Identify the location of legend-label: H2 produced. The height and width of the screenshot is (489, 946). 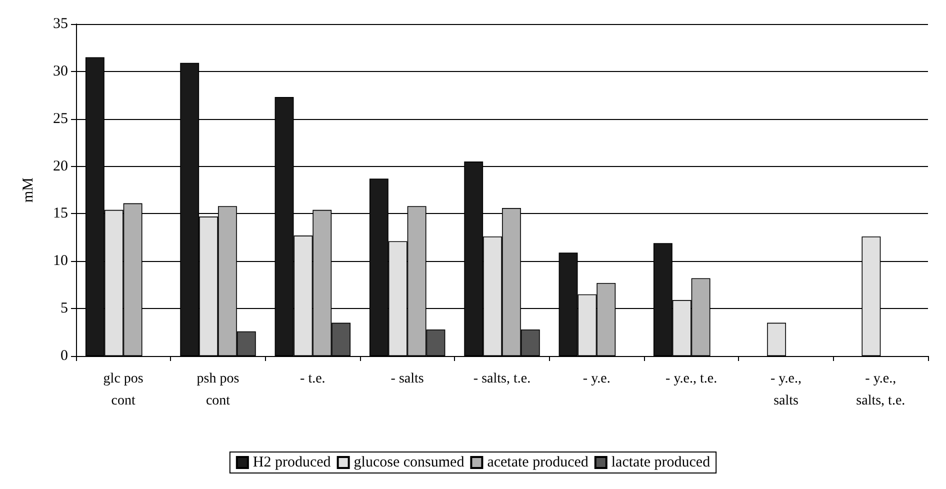
(292, 462).